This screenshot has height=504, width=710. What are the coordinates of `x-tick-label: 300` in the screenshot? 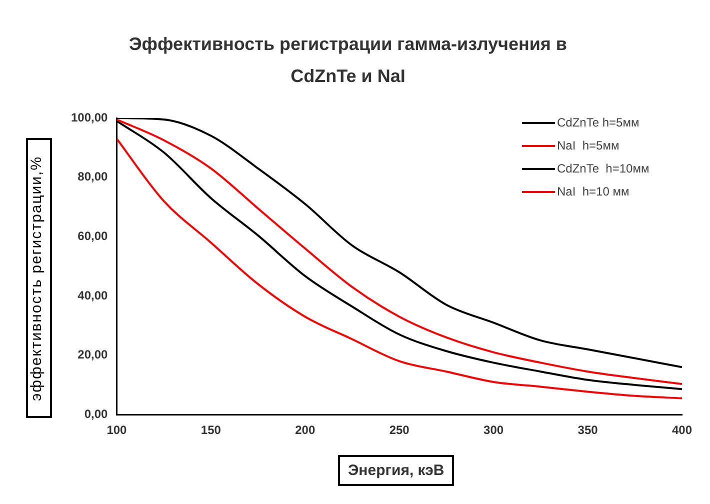 It's located at (494, 430).